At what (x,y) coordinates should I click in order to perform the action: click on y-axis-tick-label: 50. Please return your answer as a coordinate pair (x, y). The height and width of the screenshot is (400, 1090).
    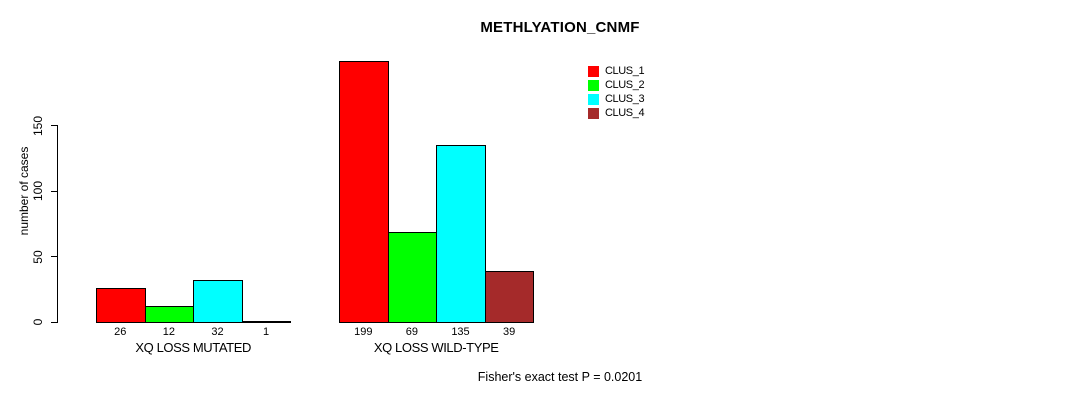
    Looking at the image, I should click on (38, 256).